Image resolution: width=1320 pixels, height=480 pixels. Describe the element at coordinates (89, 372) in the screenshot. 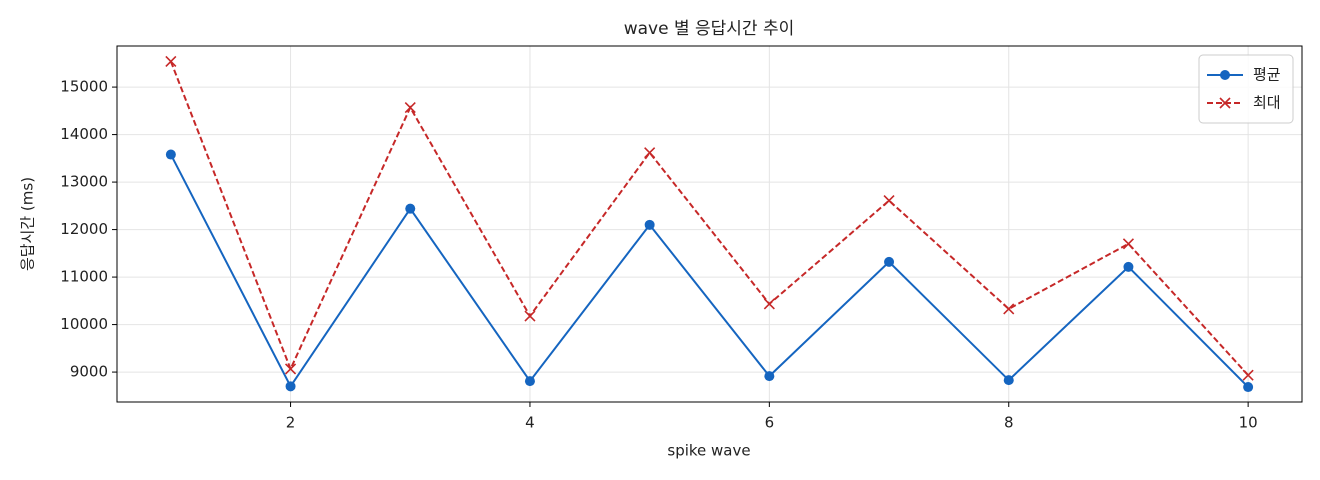

I see `y-tick-label: 9000` at that location.